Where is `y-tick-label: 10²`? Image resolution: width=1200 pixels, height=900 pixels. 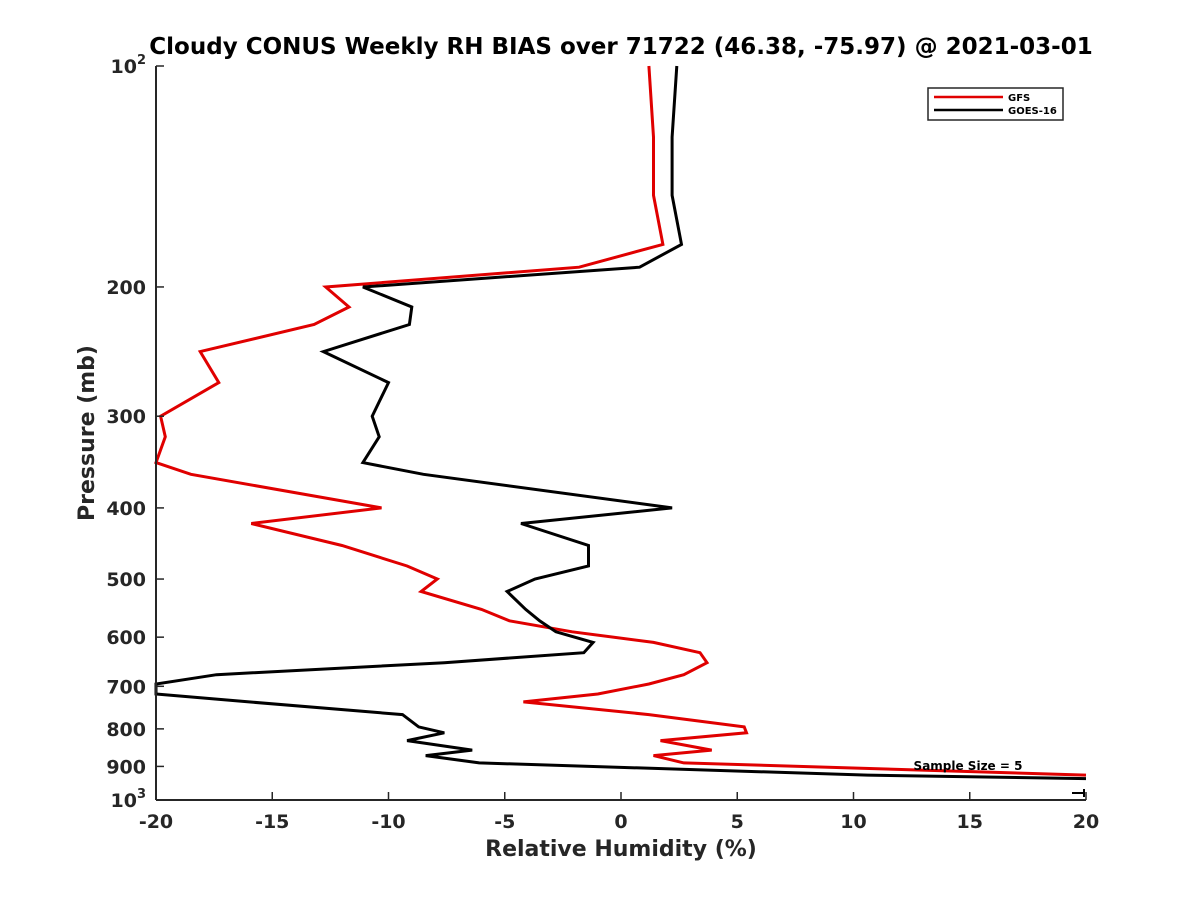 y-tick-label: 10² is located at coordinates (129, 65).